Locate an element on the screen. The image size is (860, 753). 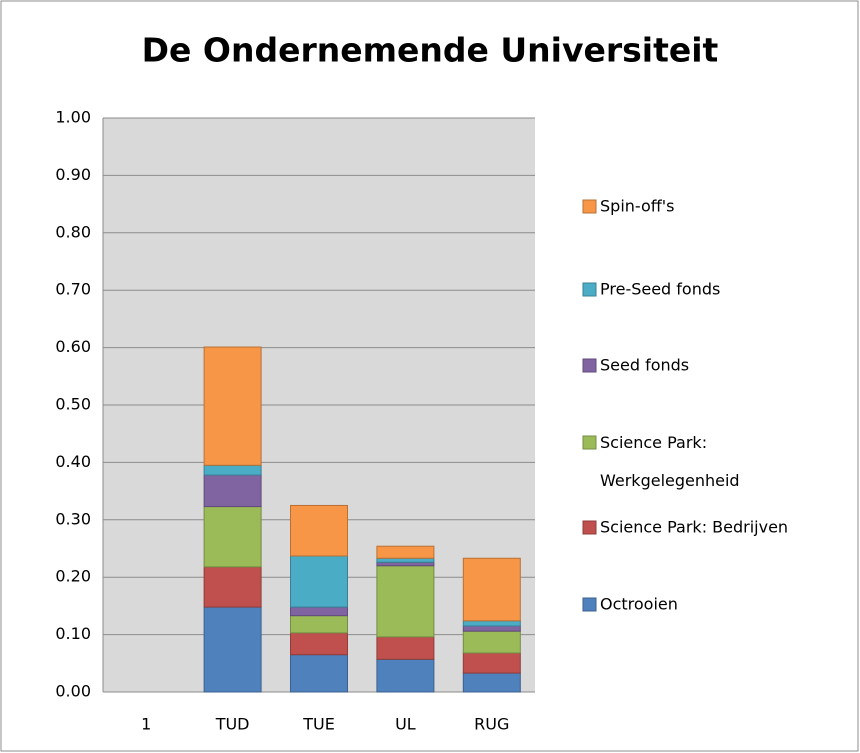
x-tick-label: TUE is located at coordinates (318, 724).